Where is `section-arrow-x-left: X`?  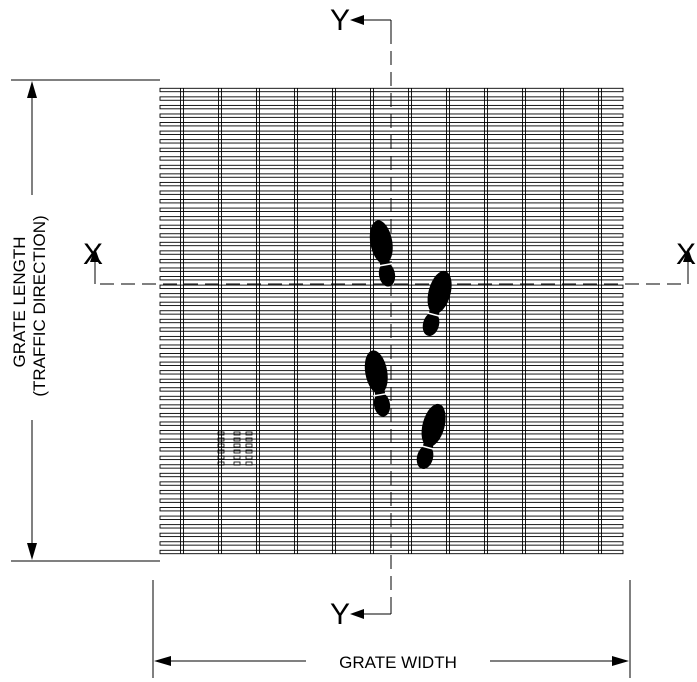 section-arrow-x-left: X is located at coordinates (93, 261).